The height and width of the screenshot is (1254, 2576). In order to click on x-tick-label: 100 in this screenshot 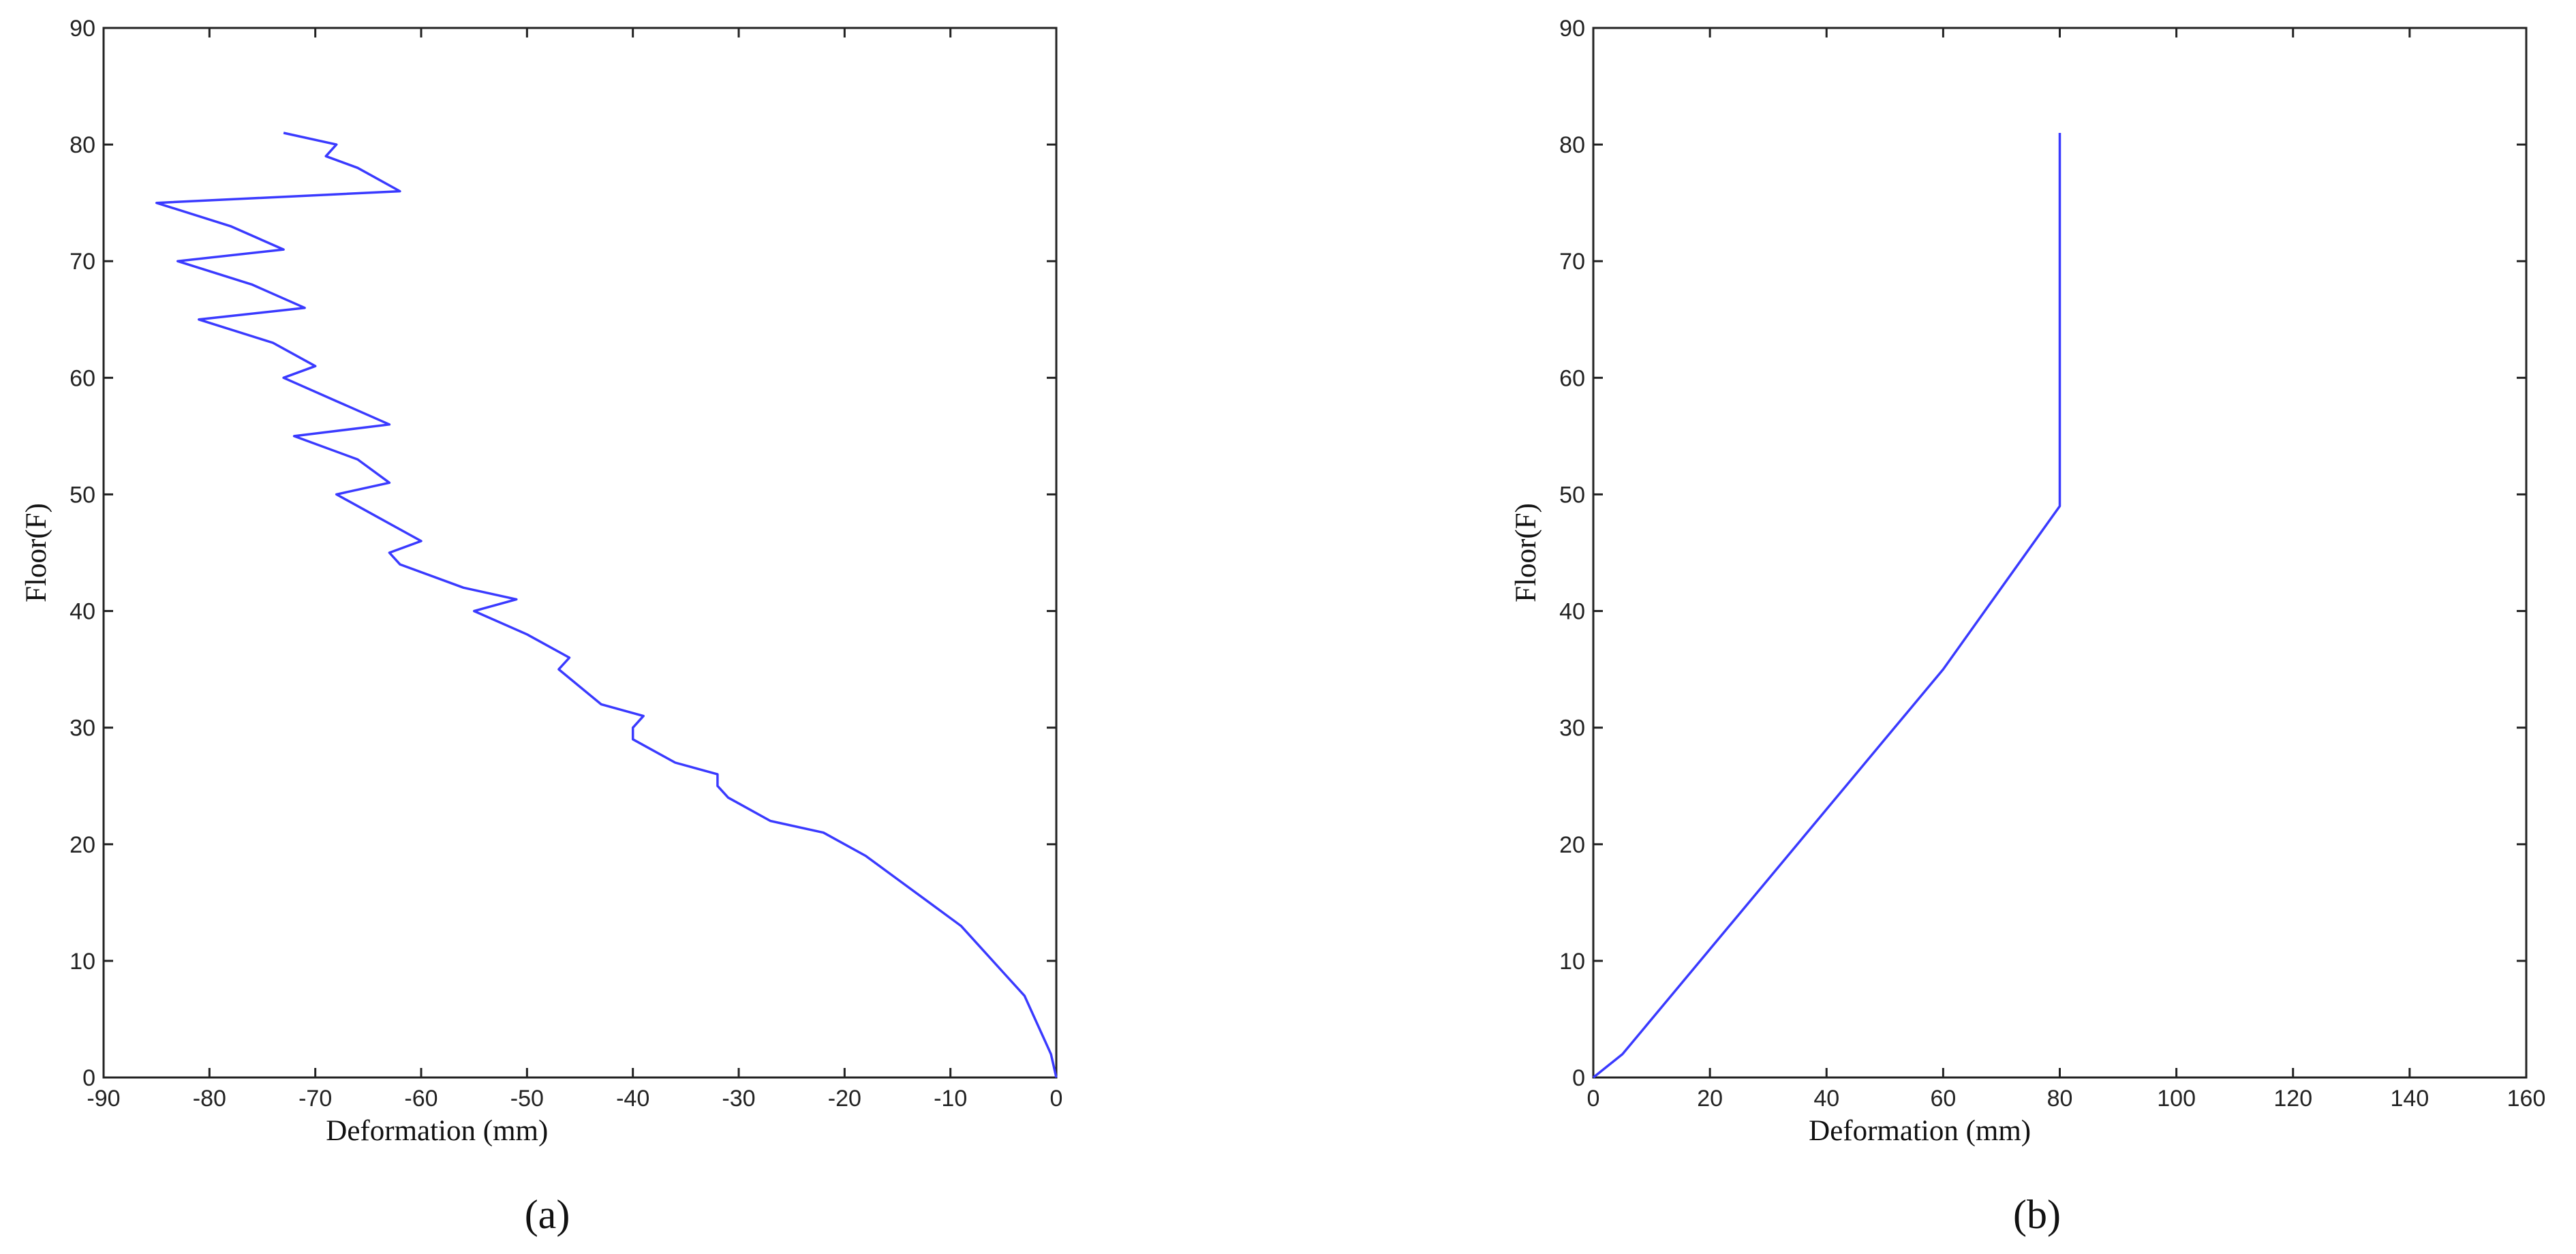, I will do `click(2176, 1099)`.